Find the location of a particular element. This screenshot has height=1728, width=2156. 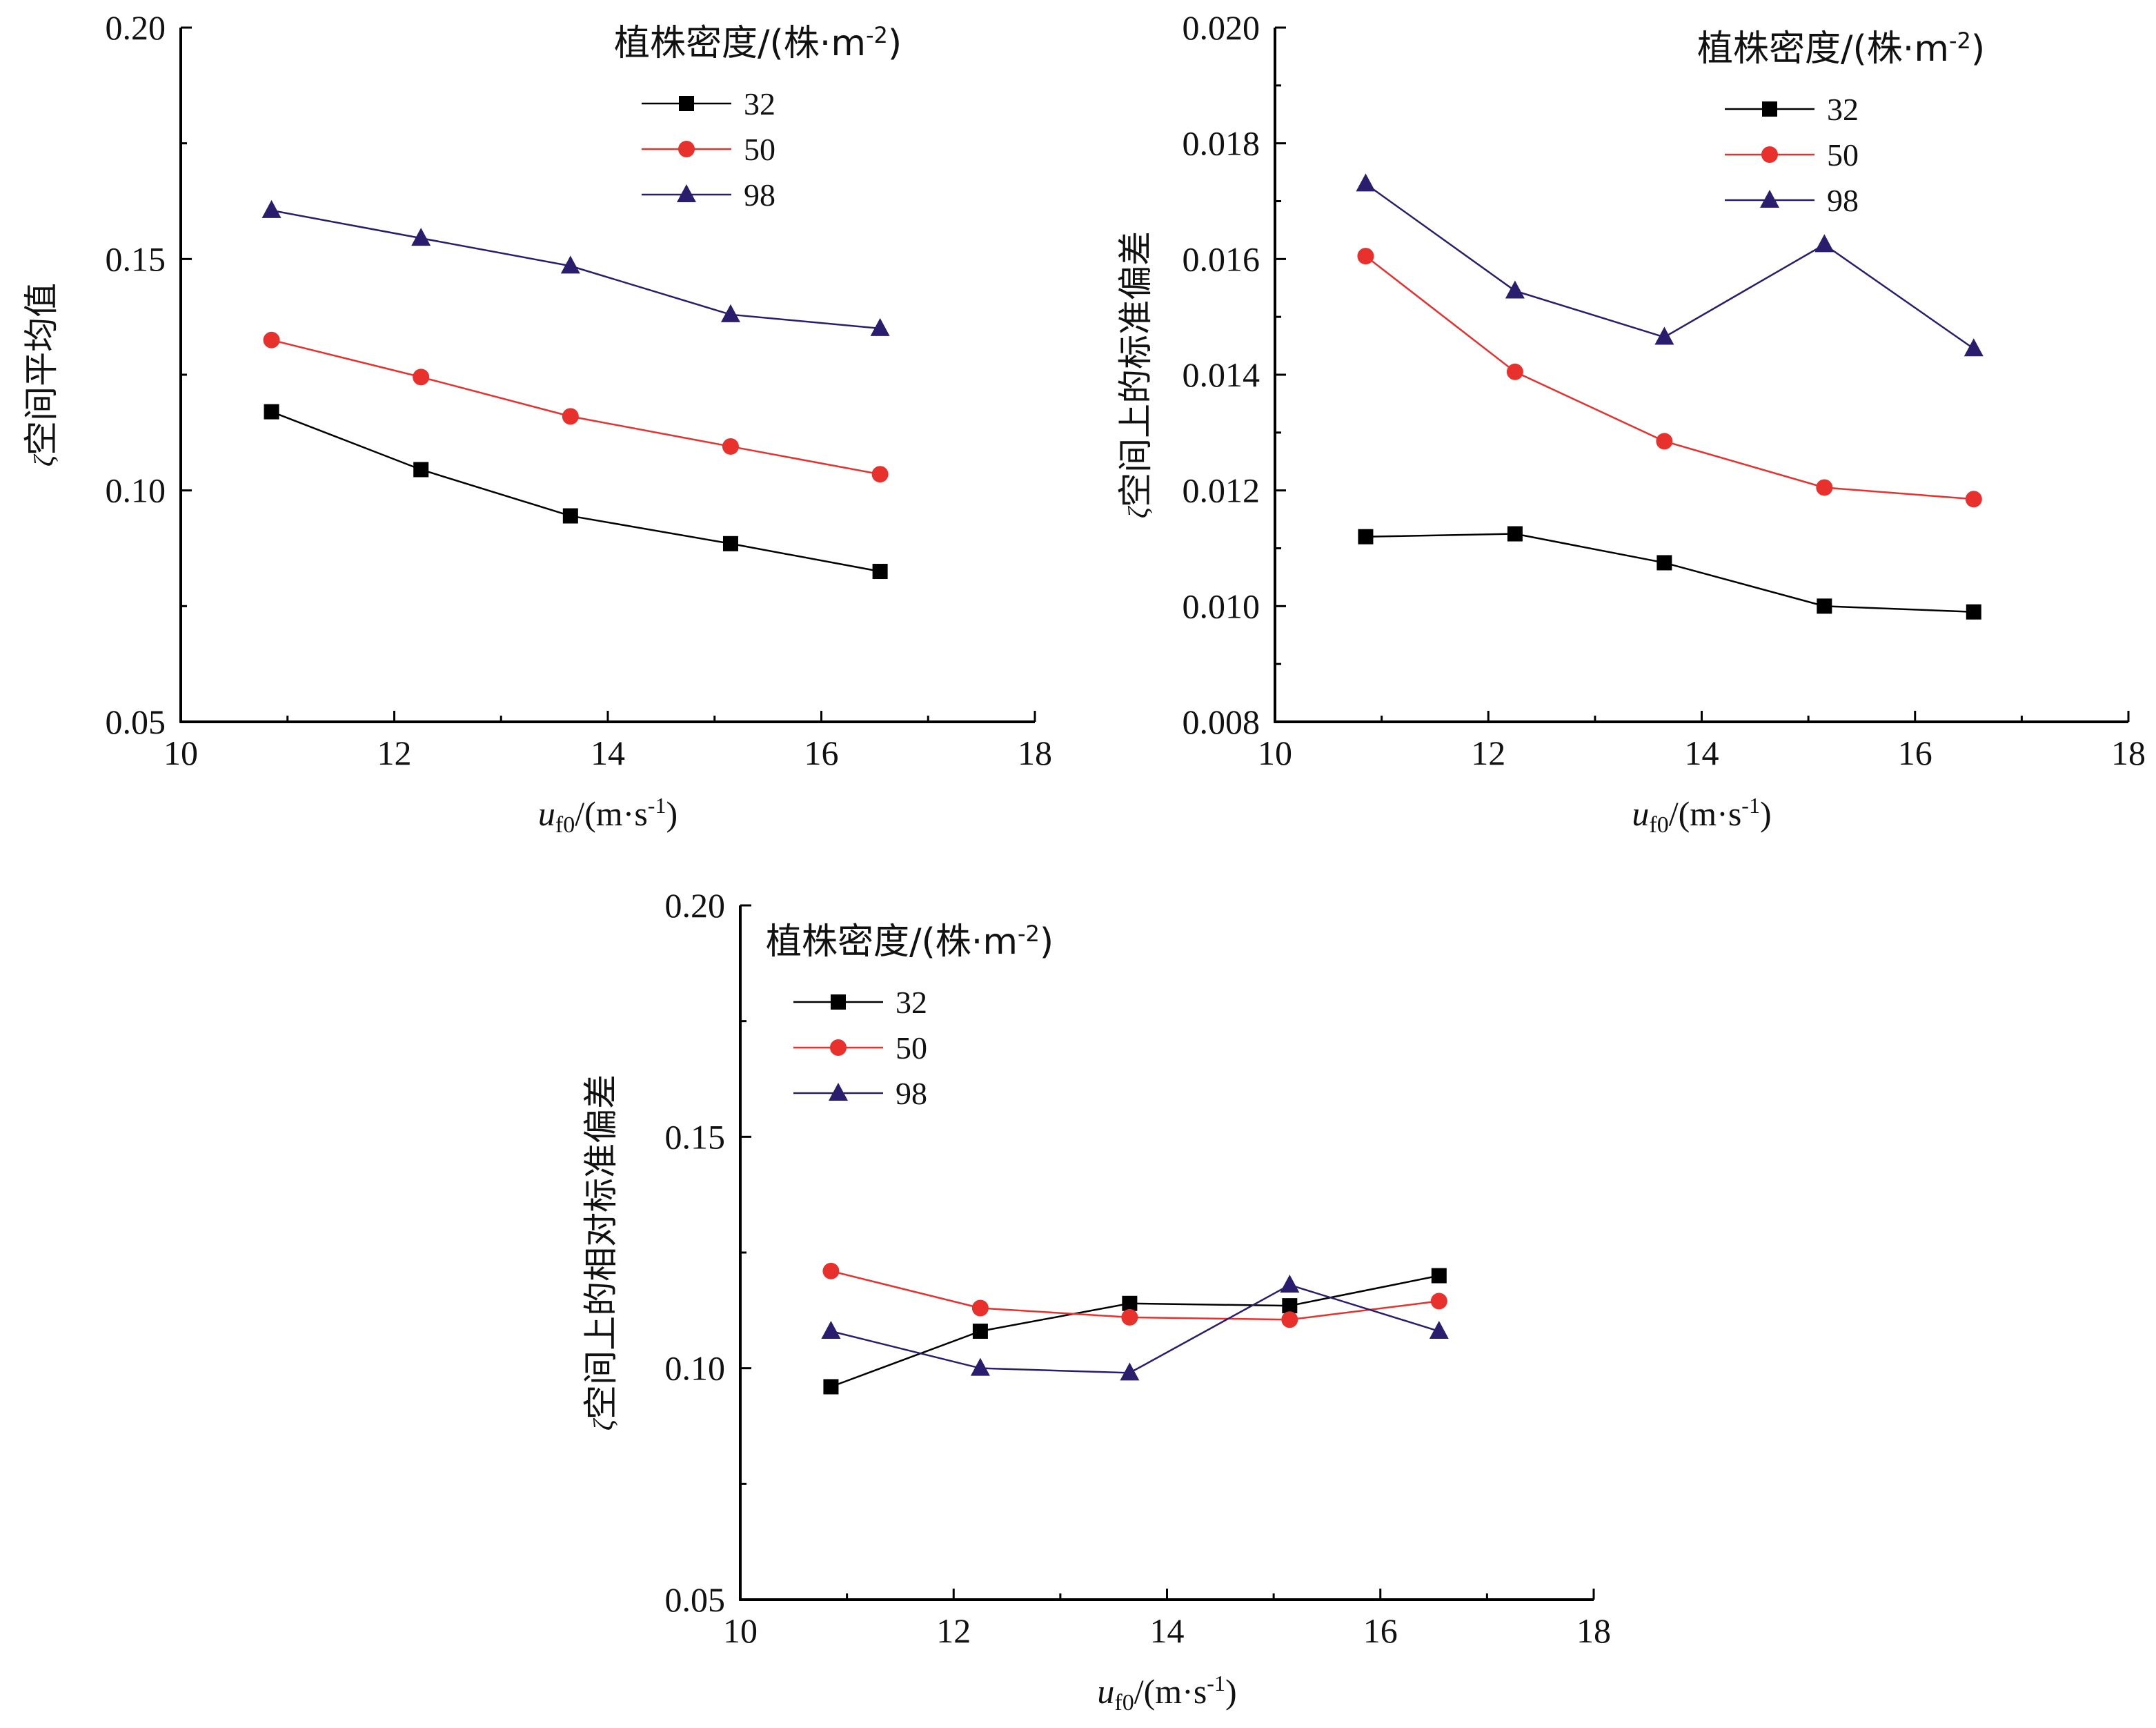

y-tick-label: 0.020 is located at coordinates (1221, 27).